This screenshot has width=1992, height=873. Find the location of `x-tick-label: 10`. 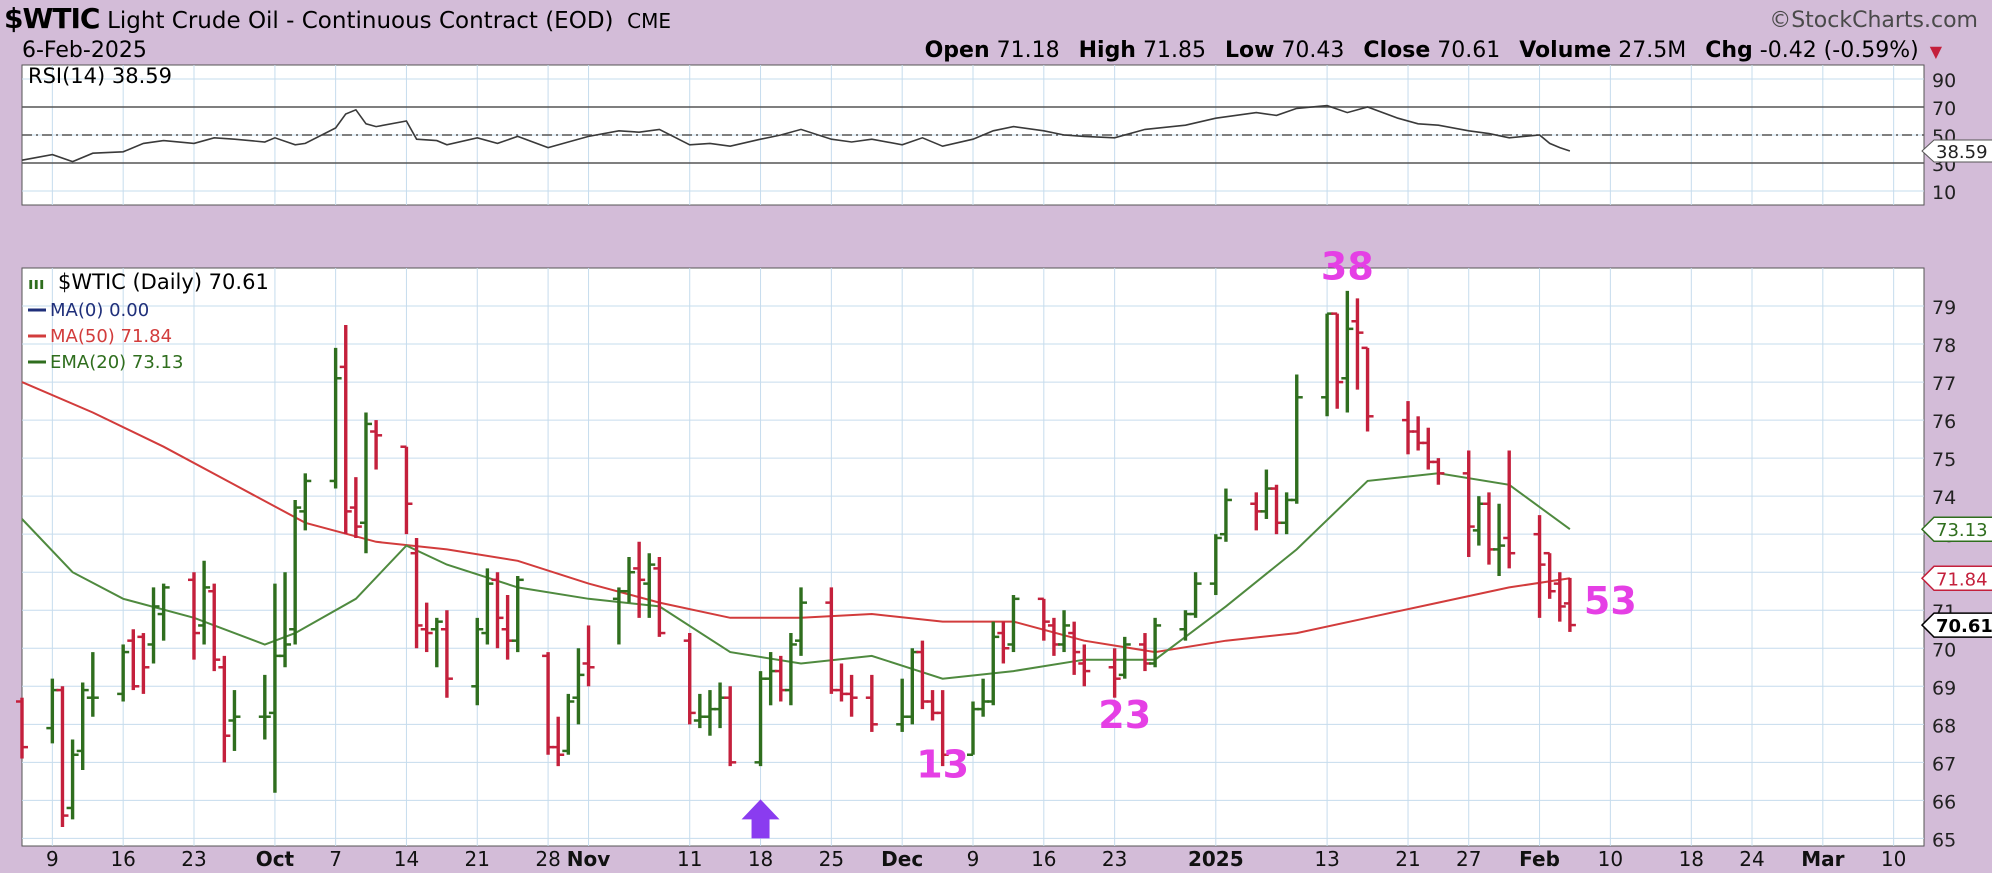

x-tick-label: 10 is located at coordinates (1610, 859).